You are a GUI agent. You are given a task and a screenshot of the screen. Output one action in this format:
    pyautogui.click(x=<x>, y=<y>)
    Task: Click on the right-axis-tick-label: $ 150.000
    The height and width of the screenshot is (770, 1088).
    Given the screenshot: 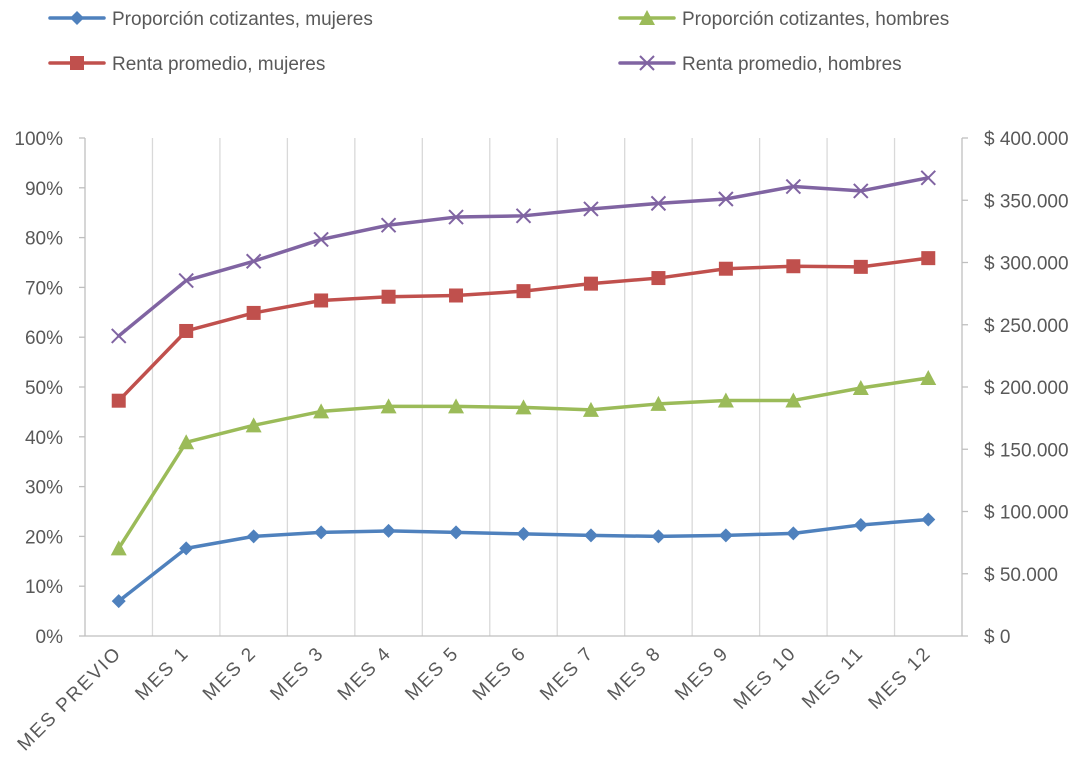 What is the action you would take?
    pyautogui.click(x=1026, y=450)
    